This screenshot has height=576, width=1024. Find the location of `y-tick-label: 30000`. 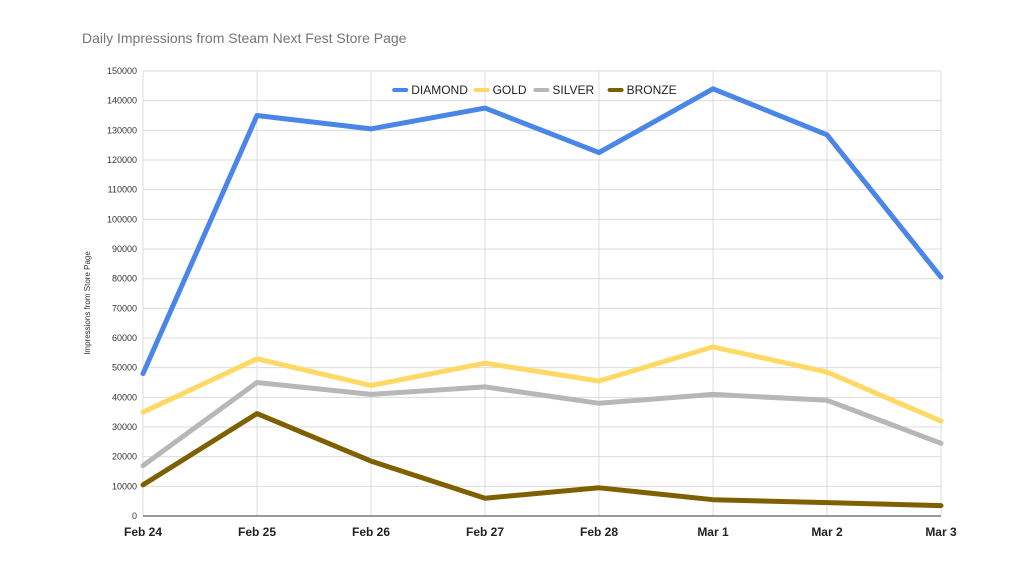

y-tick-label: 30000 is located at coordinates (124, 427).